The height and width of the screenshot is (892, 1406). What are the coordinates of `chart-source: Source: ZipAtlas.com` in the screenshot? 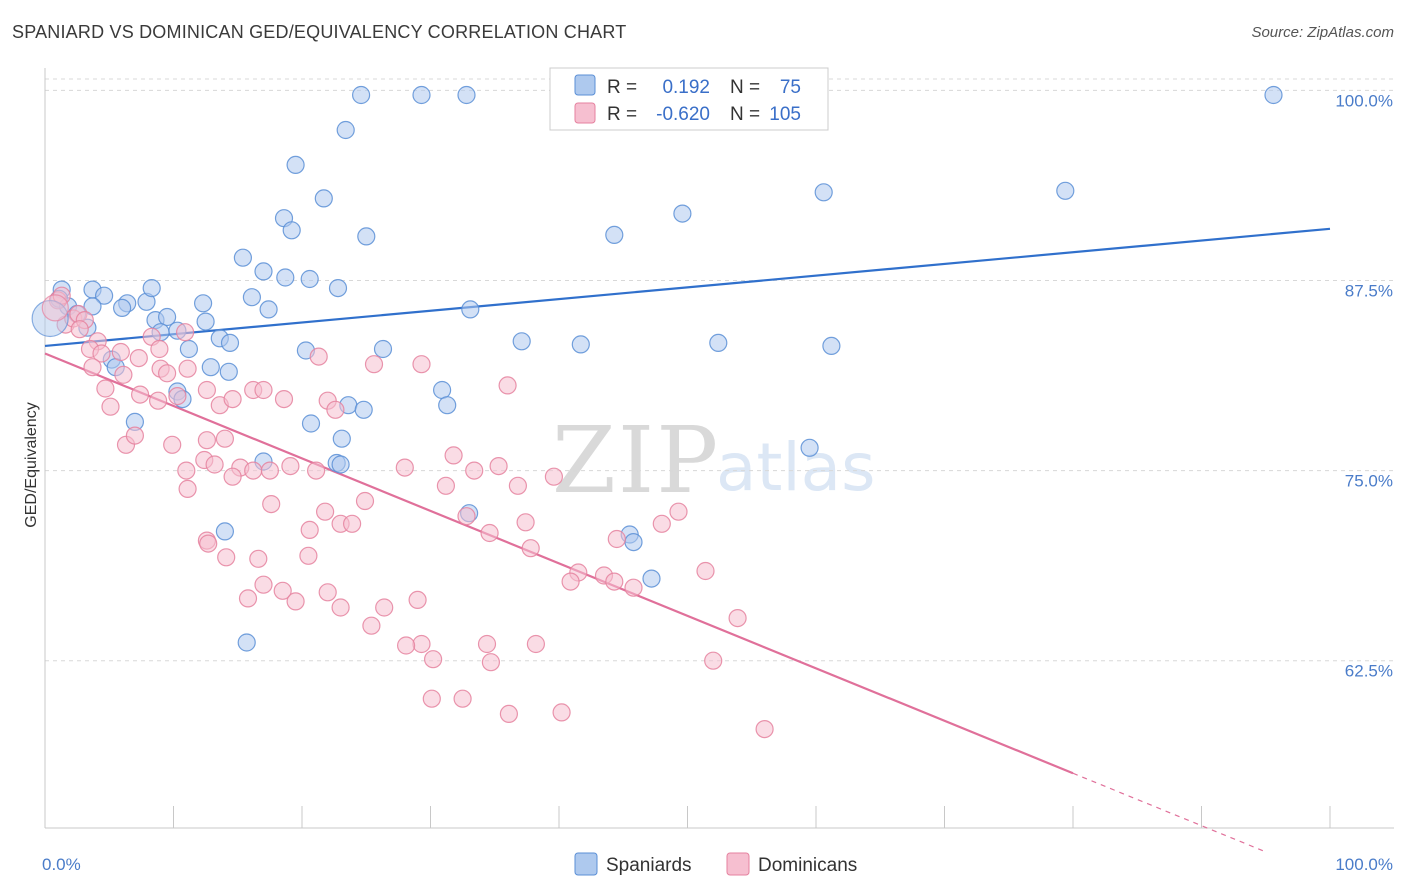 It's located at (1322, 32).